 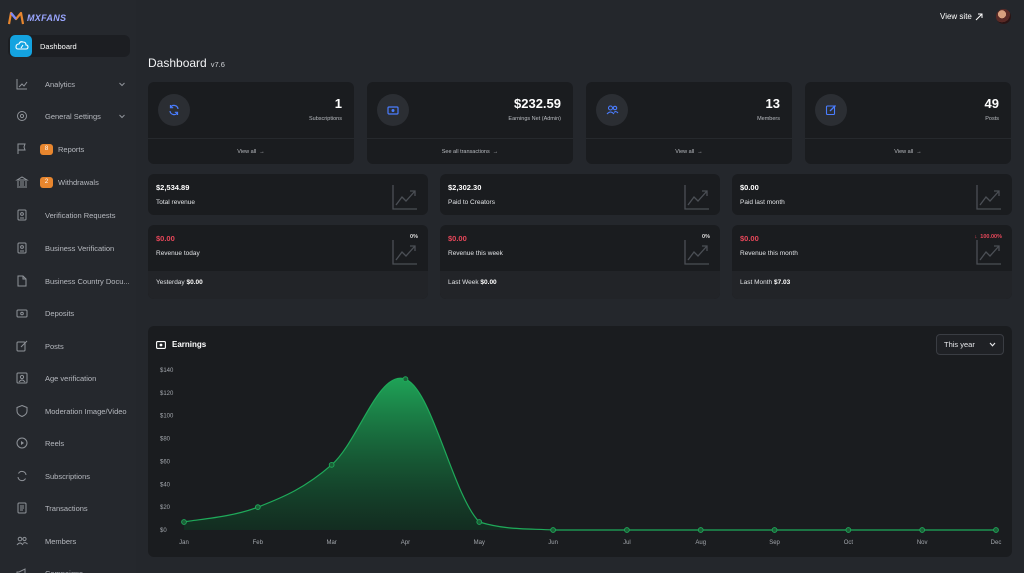 What do you see at coordinates (849, 543) in the screenshot?
I see `x-tick-label: Oct` at bounding box center [849, 543].